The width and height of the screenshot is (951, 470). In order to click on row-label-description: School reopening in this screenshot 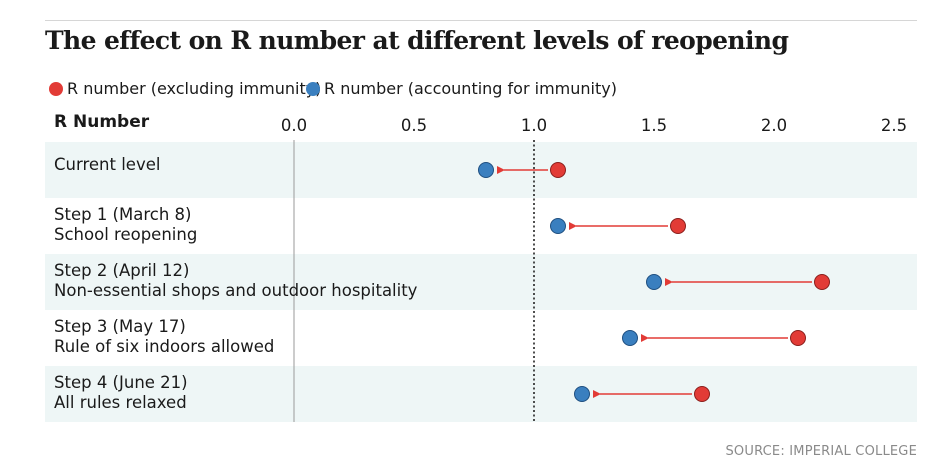, I will do `click(125, 234)`.